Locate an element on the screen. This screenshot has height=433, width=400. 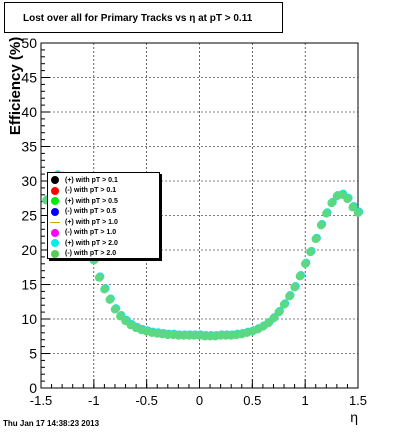
y-tick-label: 10 is located at coordinates (29, 319).